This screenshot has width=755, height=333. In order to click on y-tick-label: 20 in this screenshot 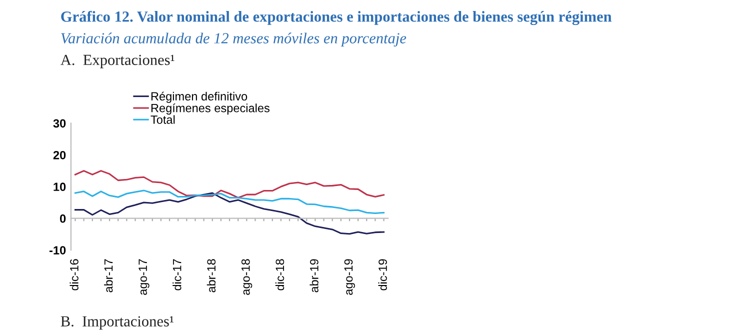, I will do `click(59, 155)`.